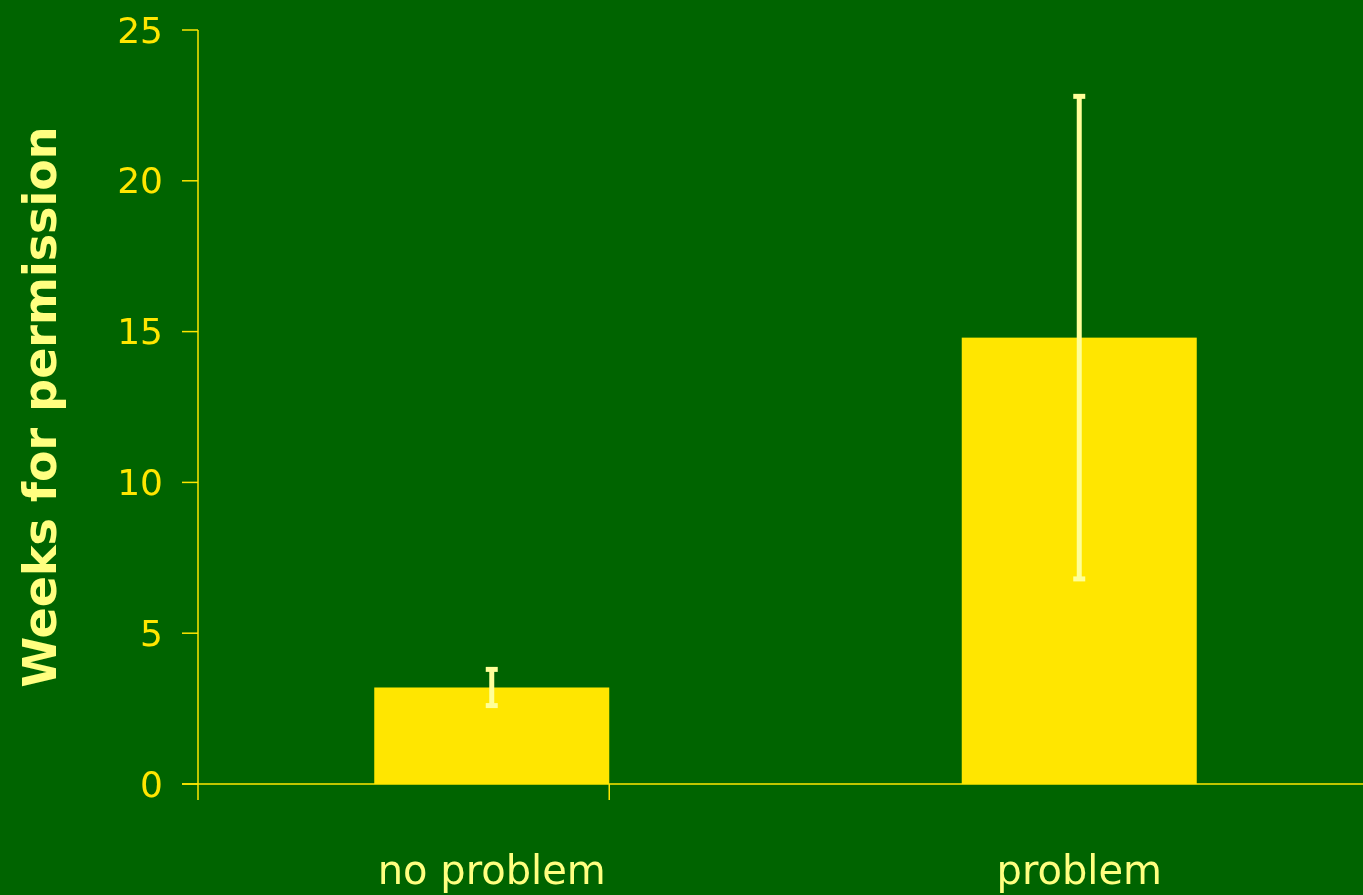 This screenshot has width=1363, height=895. Describe the element at coordinates (140, 181) in the screenshot. I see `y-tick-label: 20` at that location.